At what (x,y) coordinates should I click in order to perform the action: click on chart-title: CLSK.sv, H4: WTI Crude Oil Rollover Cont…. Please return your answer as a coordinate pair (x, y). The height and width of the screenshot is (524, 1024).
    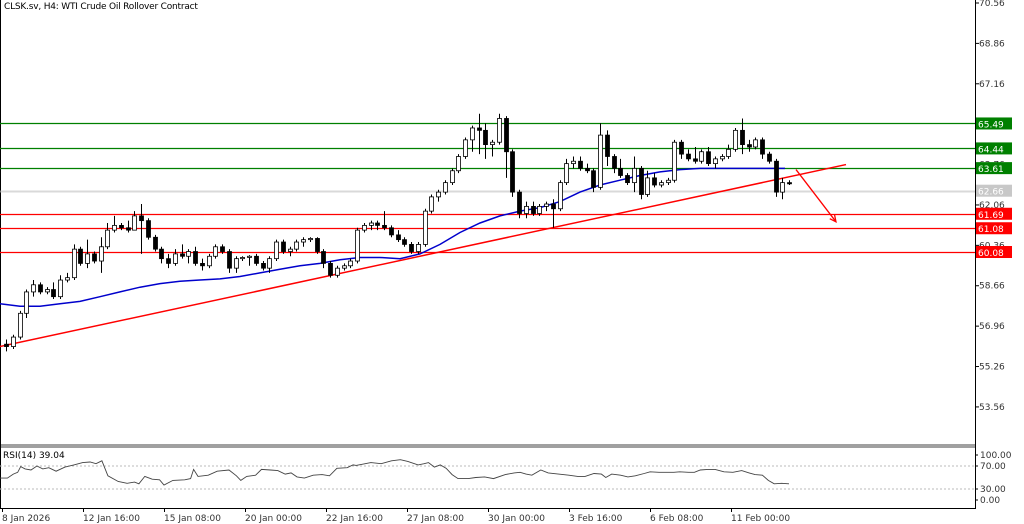
    Looking at the image, I should click on (101, 7).